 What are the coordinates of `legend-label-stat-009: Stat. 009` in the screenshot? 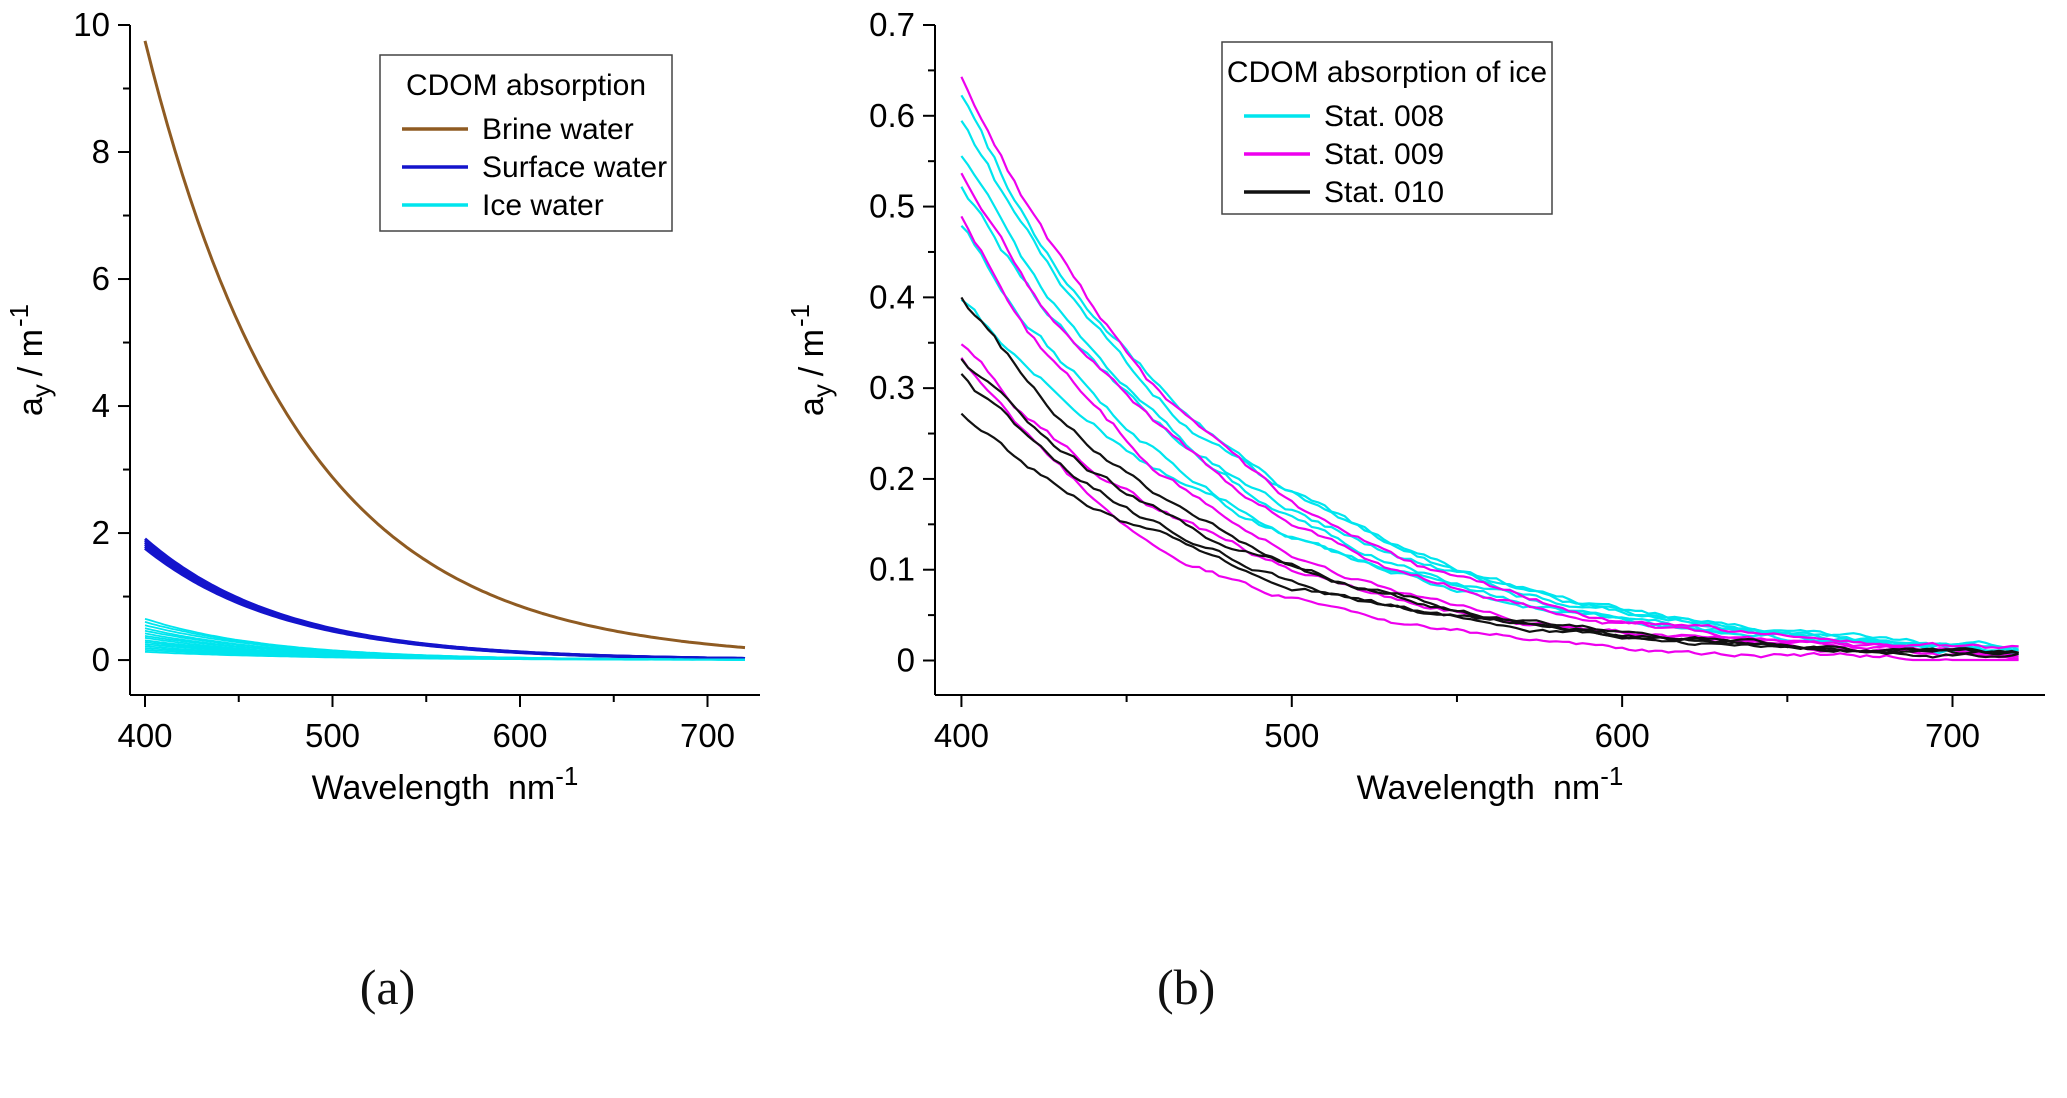 It's located at (1384, 154).